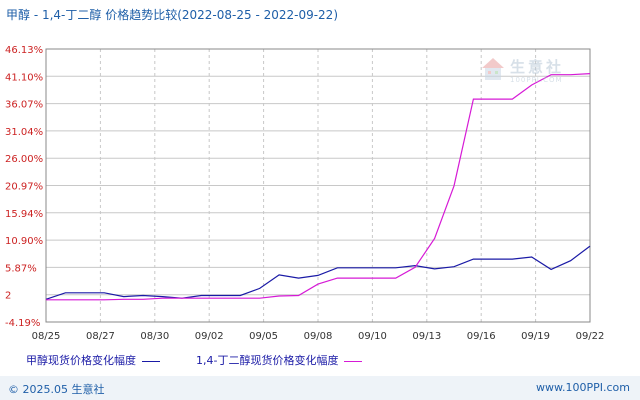 This screenshot has width=640, height=400. I want to click on y-tick-label: 5.87%, so click(21, 268).